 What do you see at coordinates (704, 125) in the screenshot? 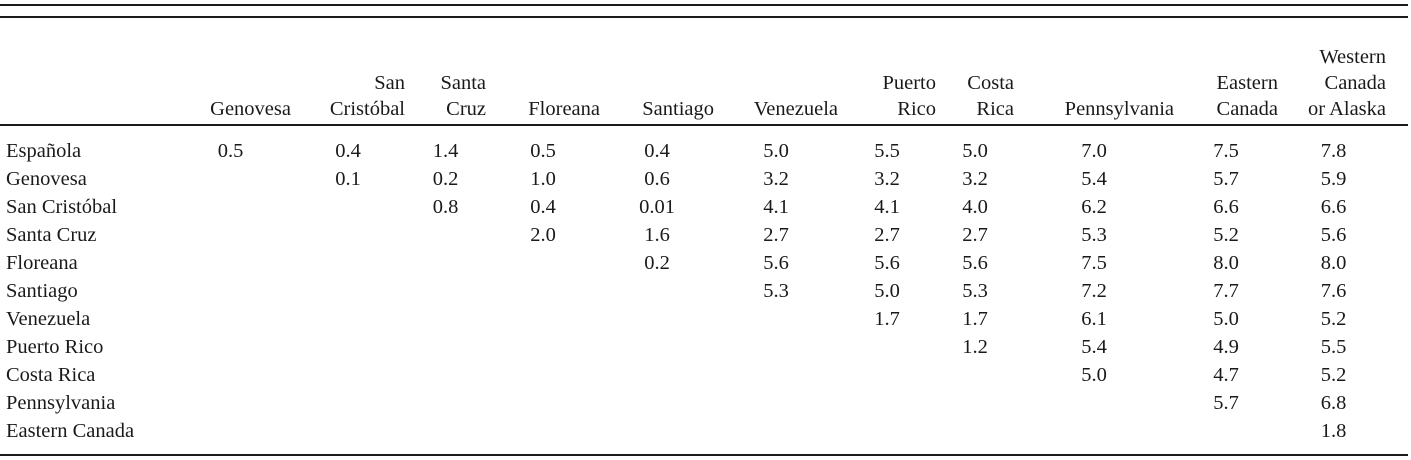
I see `header-rule` at bounding box center [704, 125].